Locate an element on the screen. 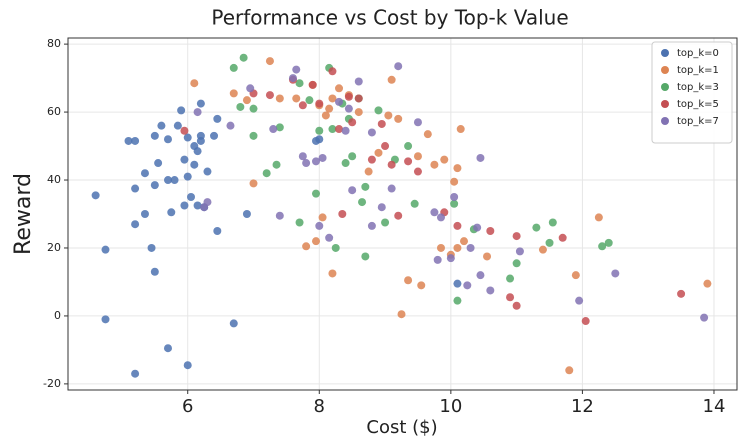 The height and width of the screenshot is (441, 738). y-tick-label: 20 is located at coordinates (54, 247).